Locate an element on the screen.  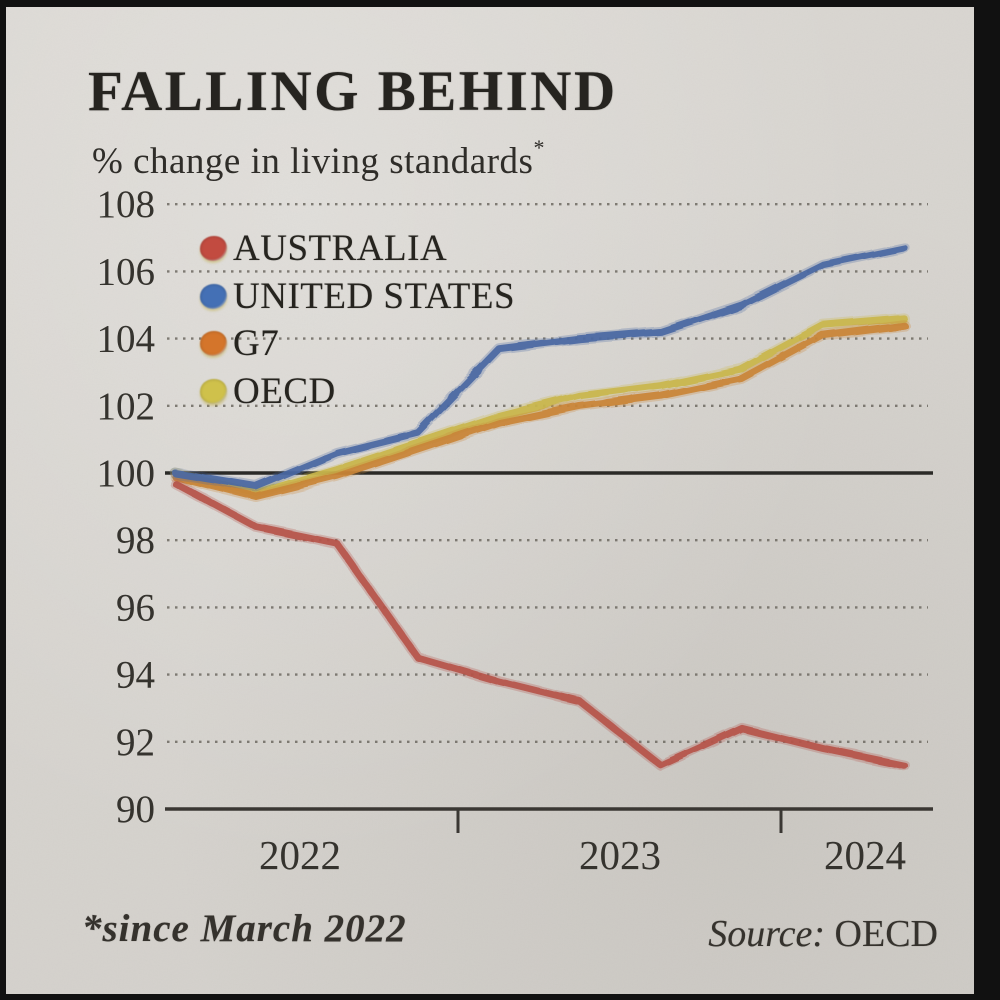
y-tick-label: 98 is located at coordinates (135, 540).